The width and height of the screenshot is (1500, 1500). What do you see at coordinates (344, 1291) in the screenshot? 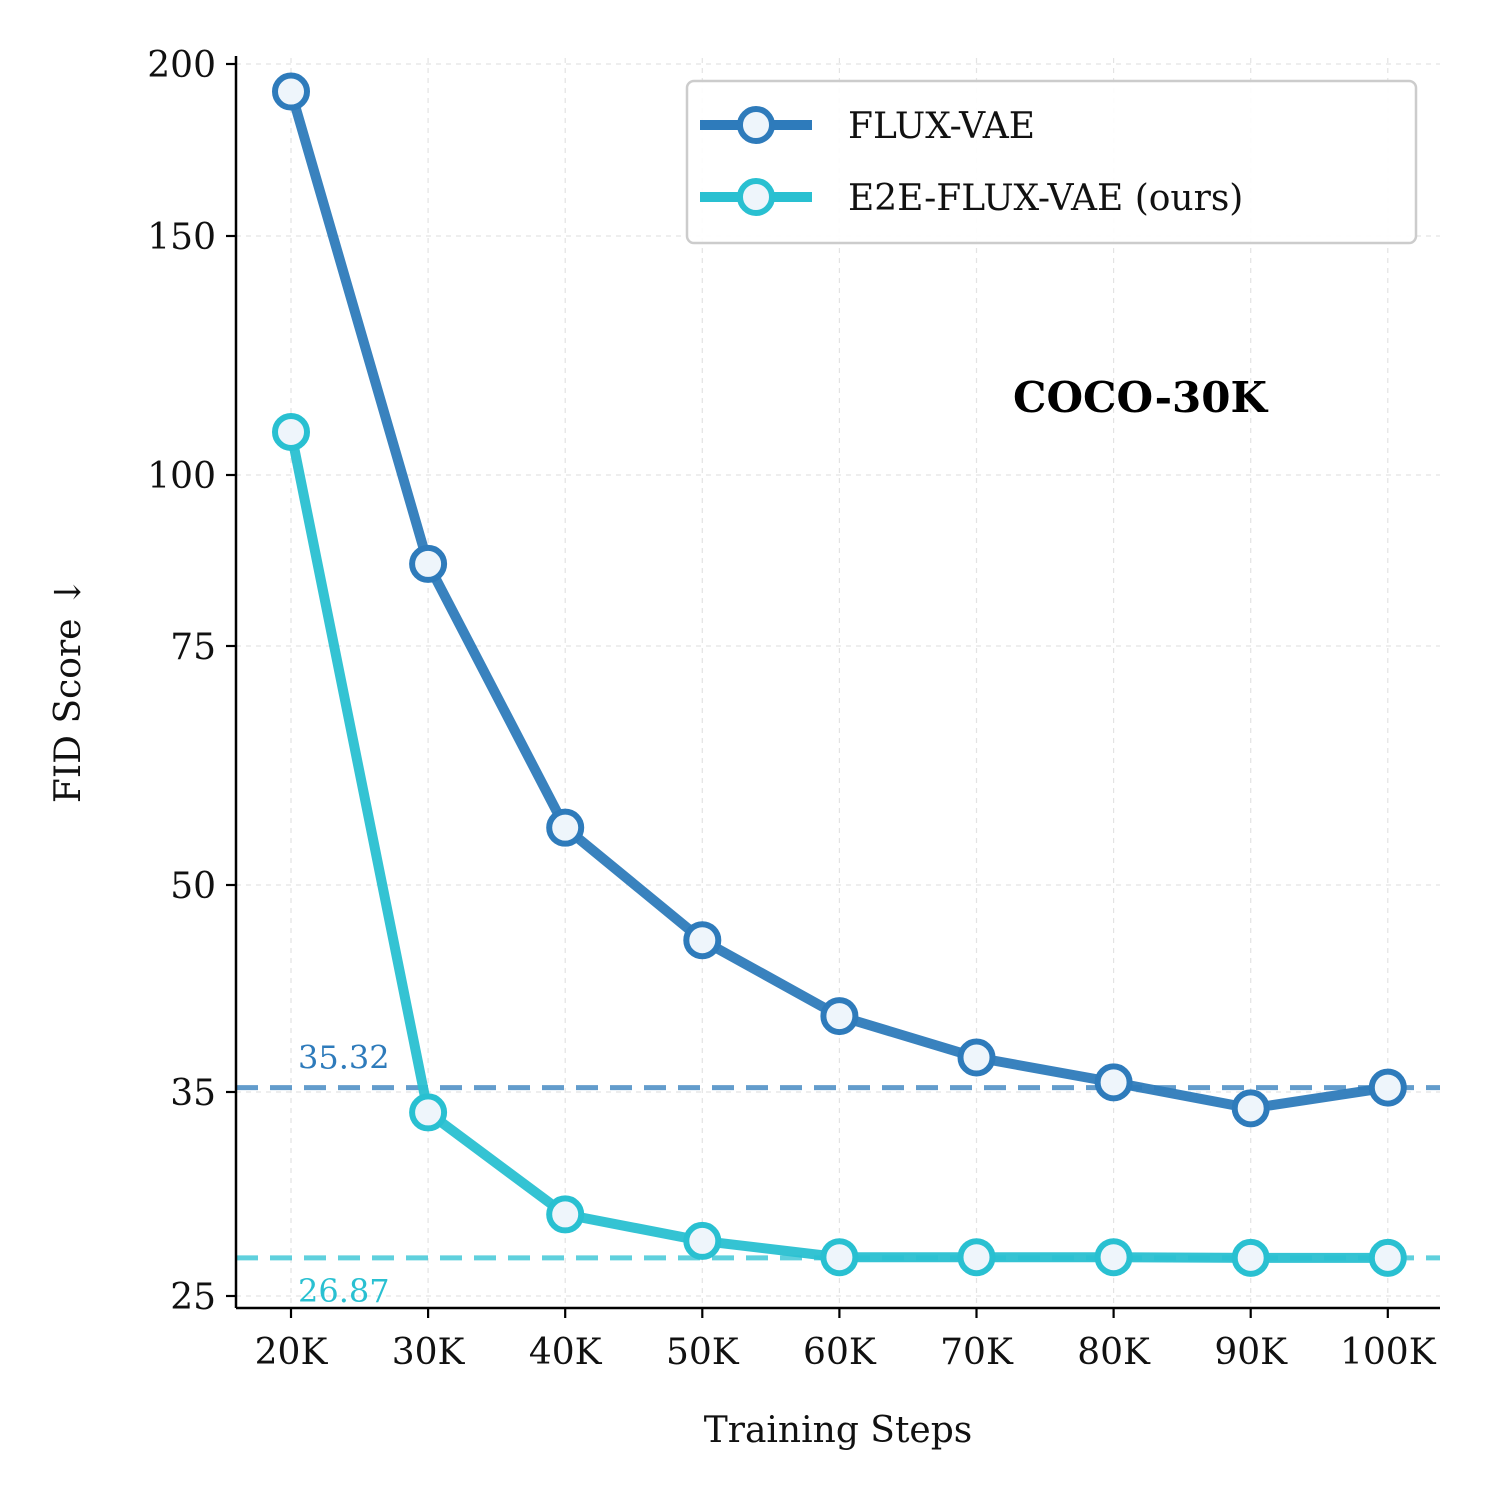
I see `reference-line-label: 26.87` at bounding box center [344, 1291].